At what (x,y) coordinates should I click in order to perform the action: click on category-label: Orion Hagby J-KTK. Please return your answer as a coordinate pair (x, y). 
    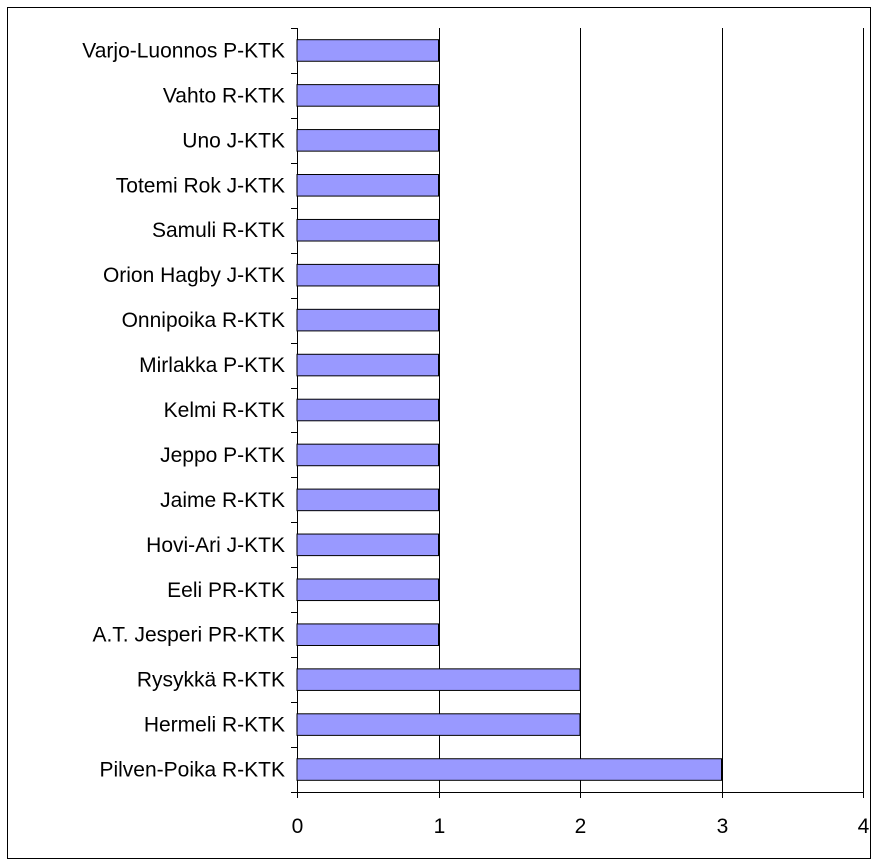
    Looking at the image, I should click on (194, 275).